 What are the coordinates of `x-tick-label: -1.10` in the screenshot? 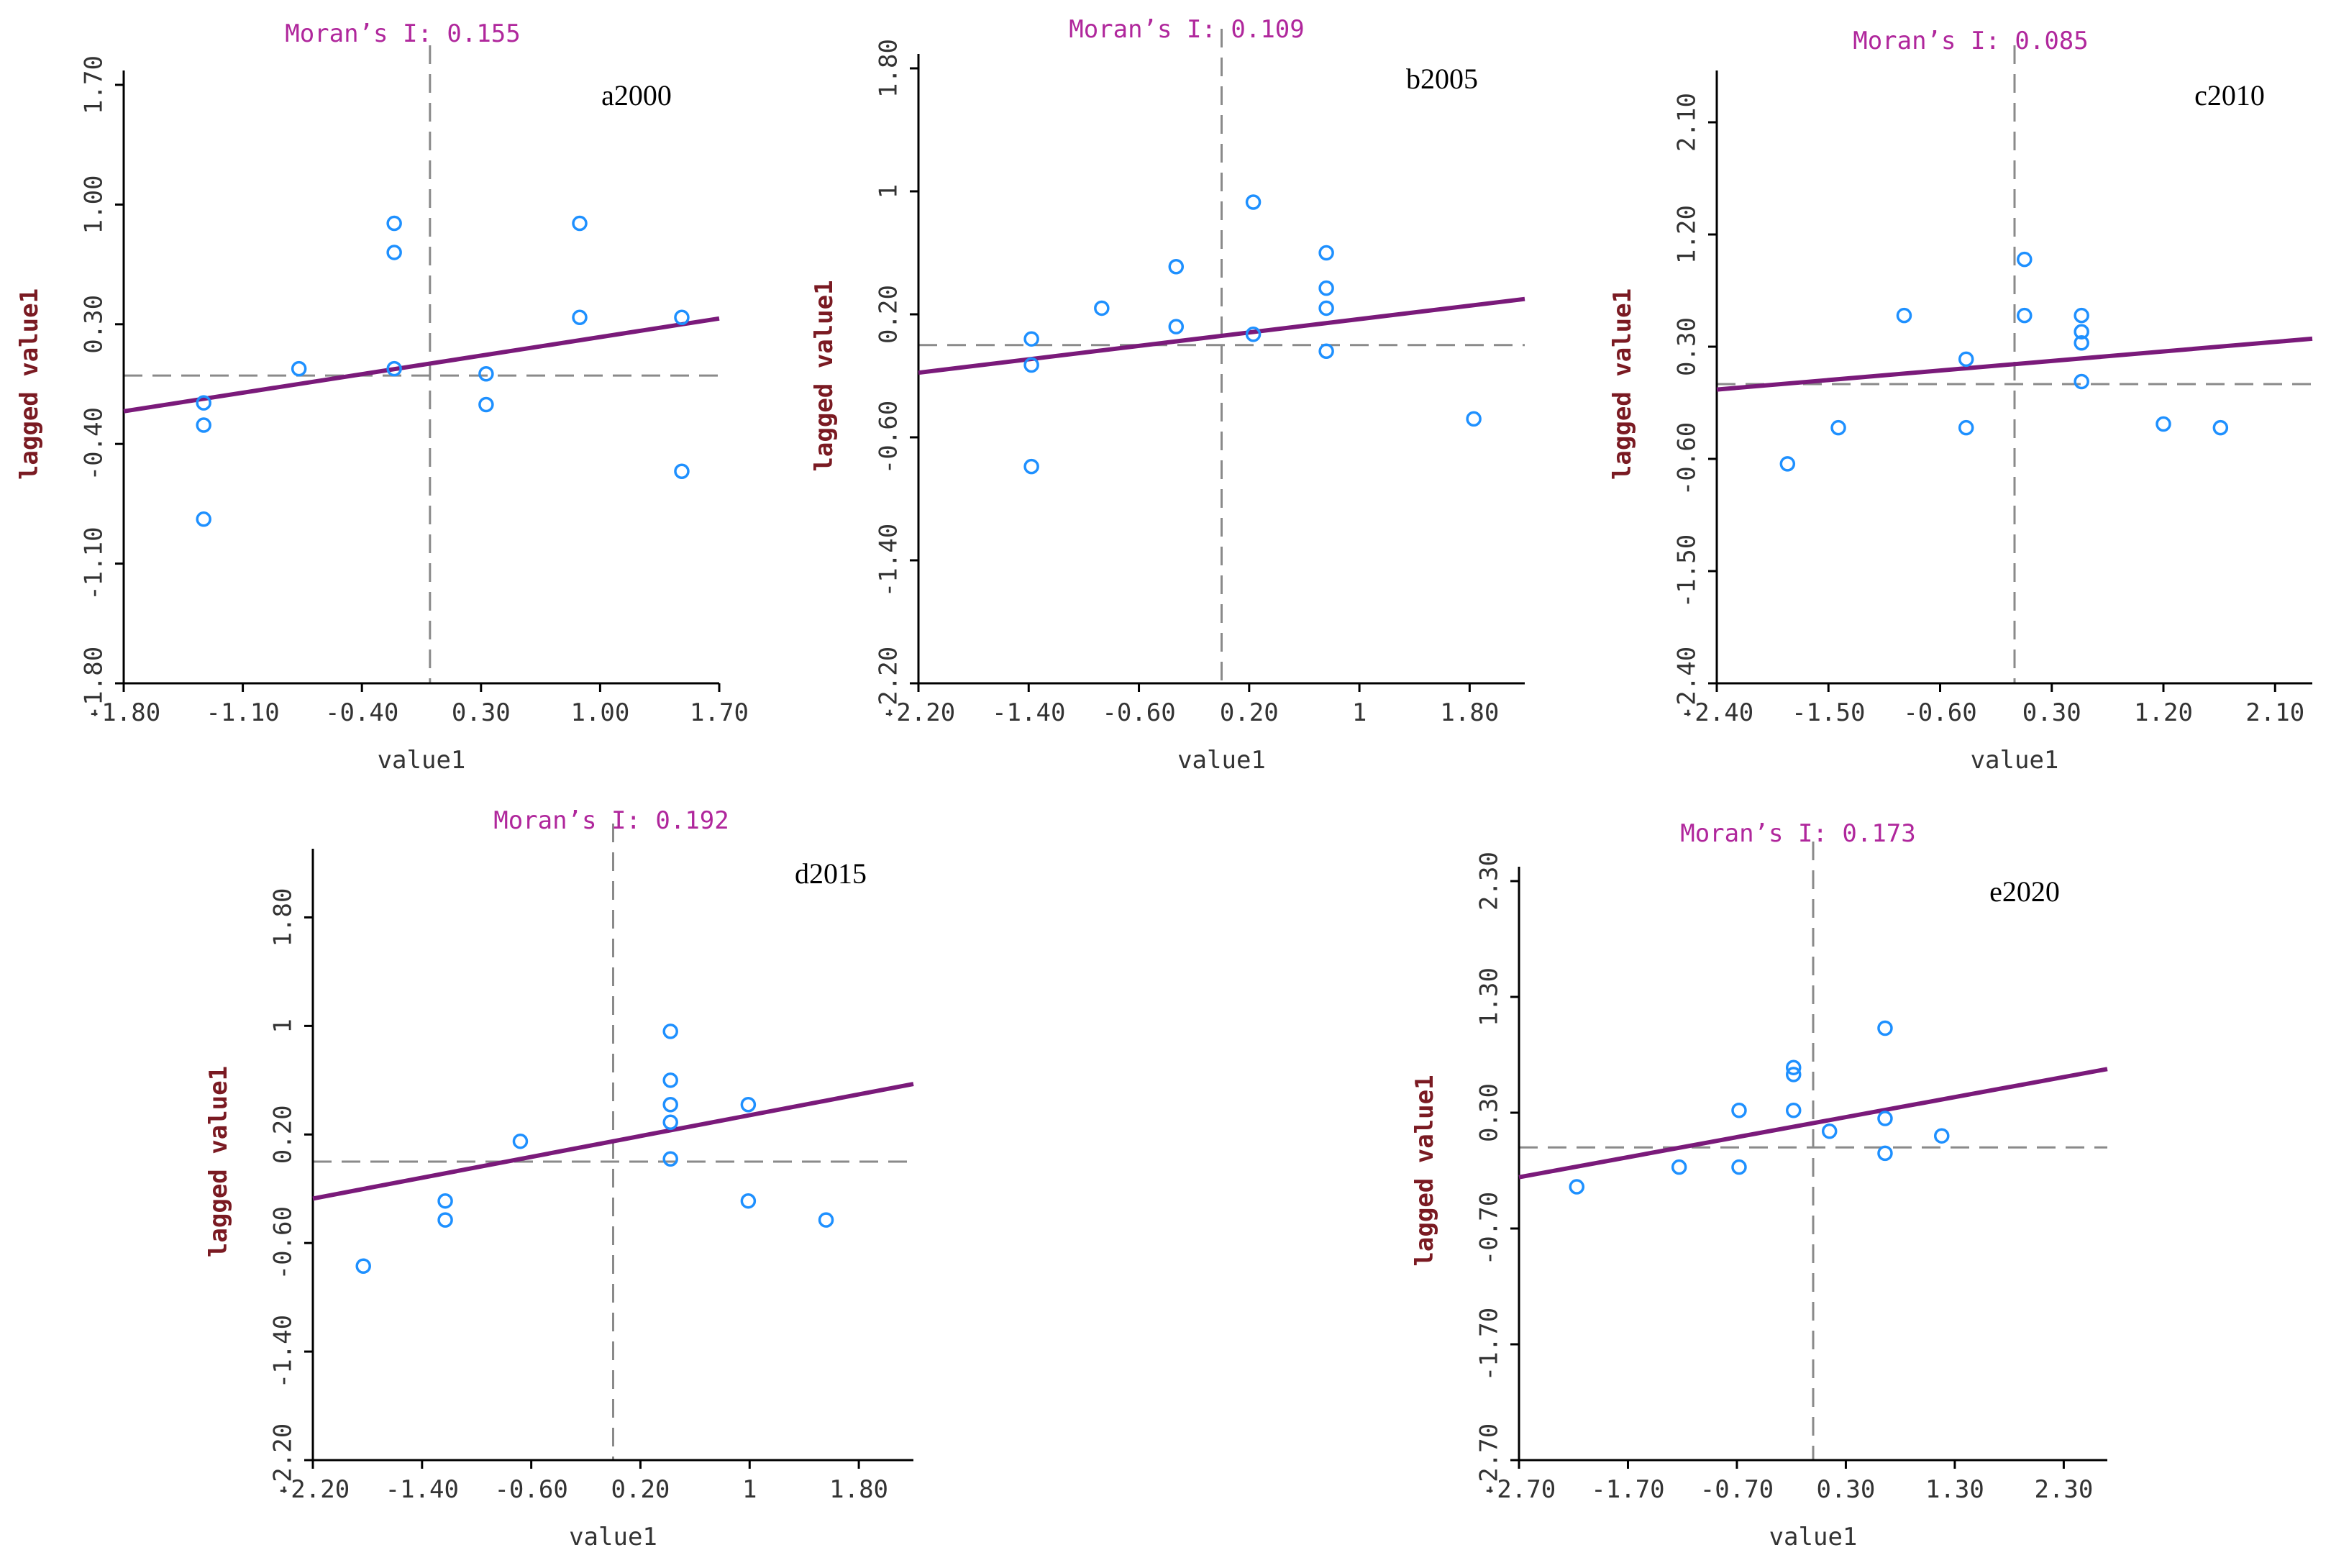 It's located at (243, 713).